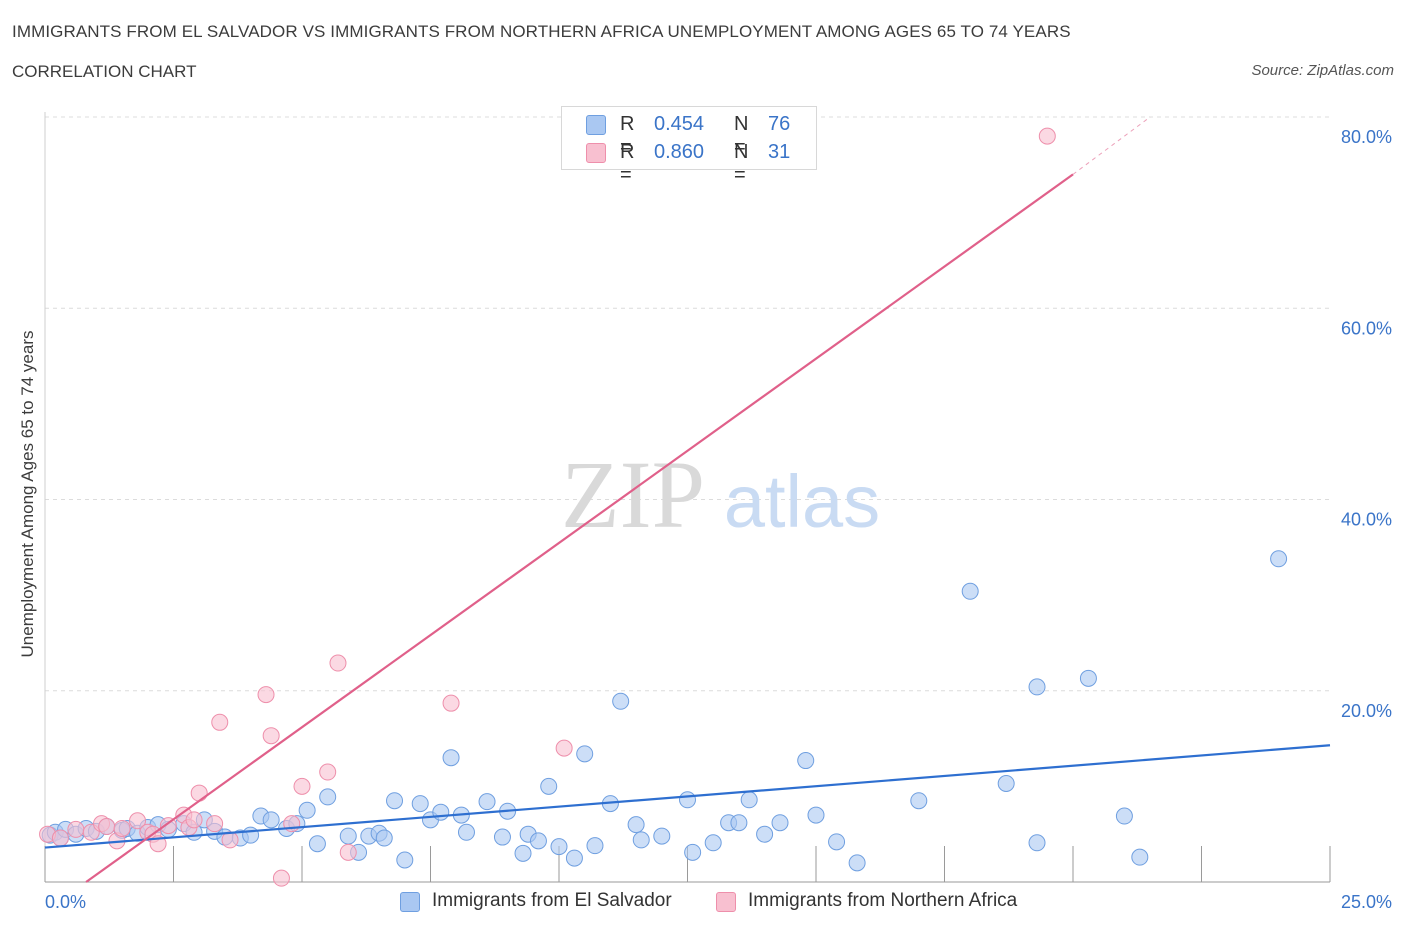 The width and height of the screenshot is (1406, 930). Describe the element at coordinates (1322, 70) in the screenshot. I see `source-note: Source: ZipAtlas.com` at that location.